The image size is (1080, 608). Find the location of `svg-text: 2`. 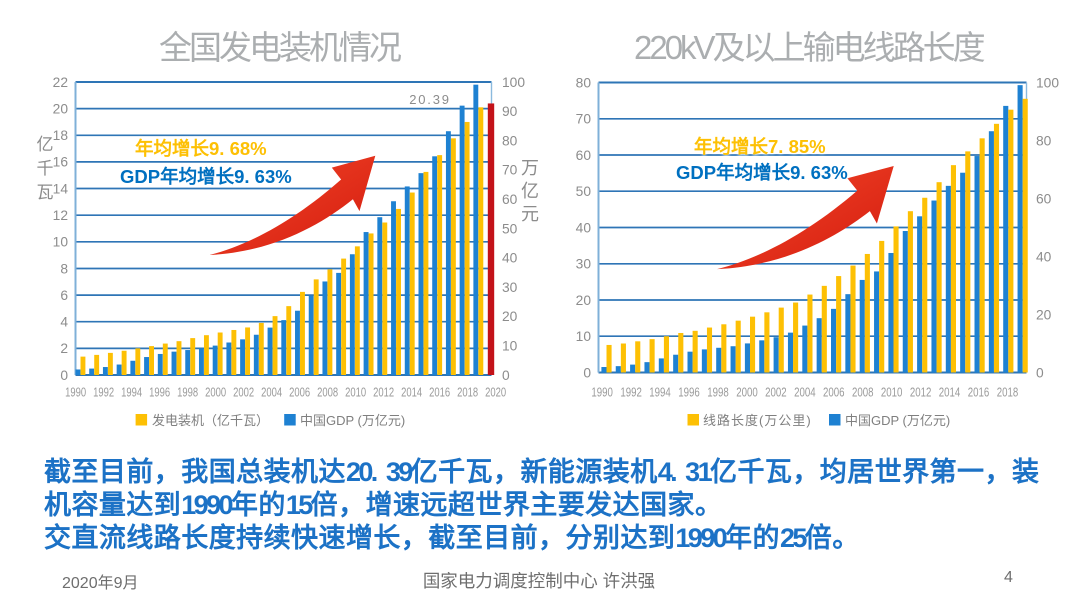

svg-text: 2 is located at coordinates (64, 348).